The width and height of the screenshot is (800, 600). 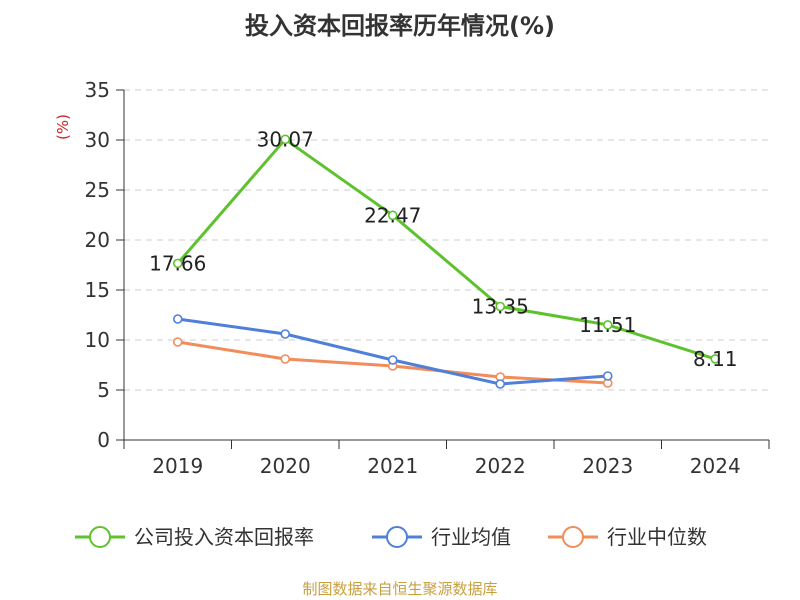 I want to click on legend-label: 公司投入资本回报率, so click(x=224, y=537).